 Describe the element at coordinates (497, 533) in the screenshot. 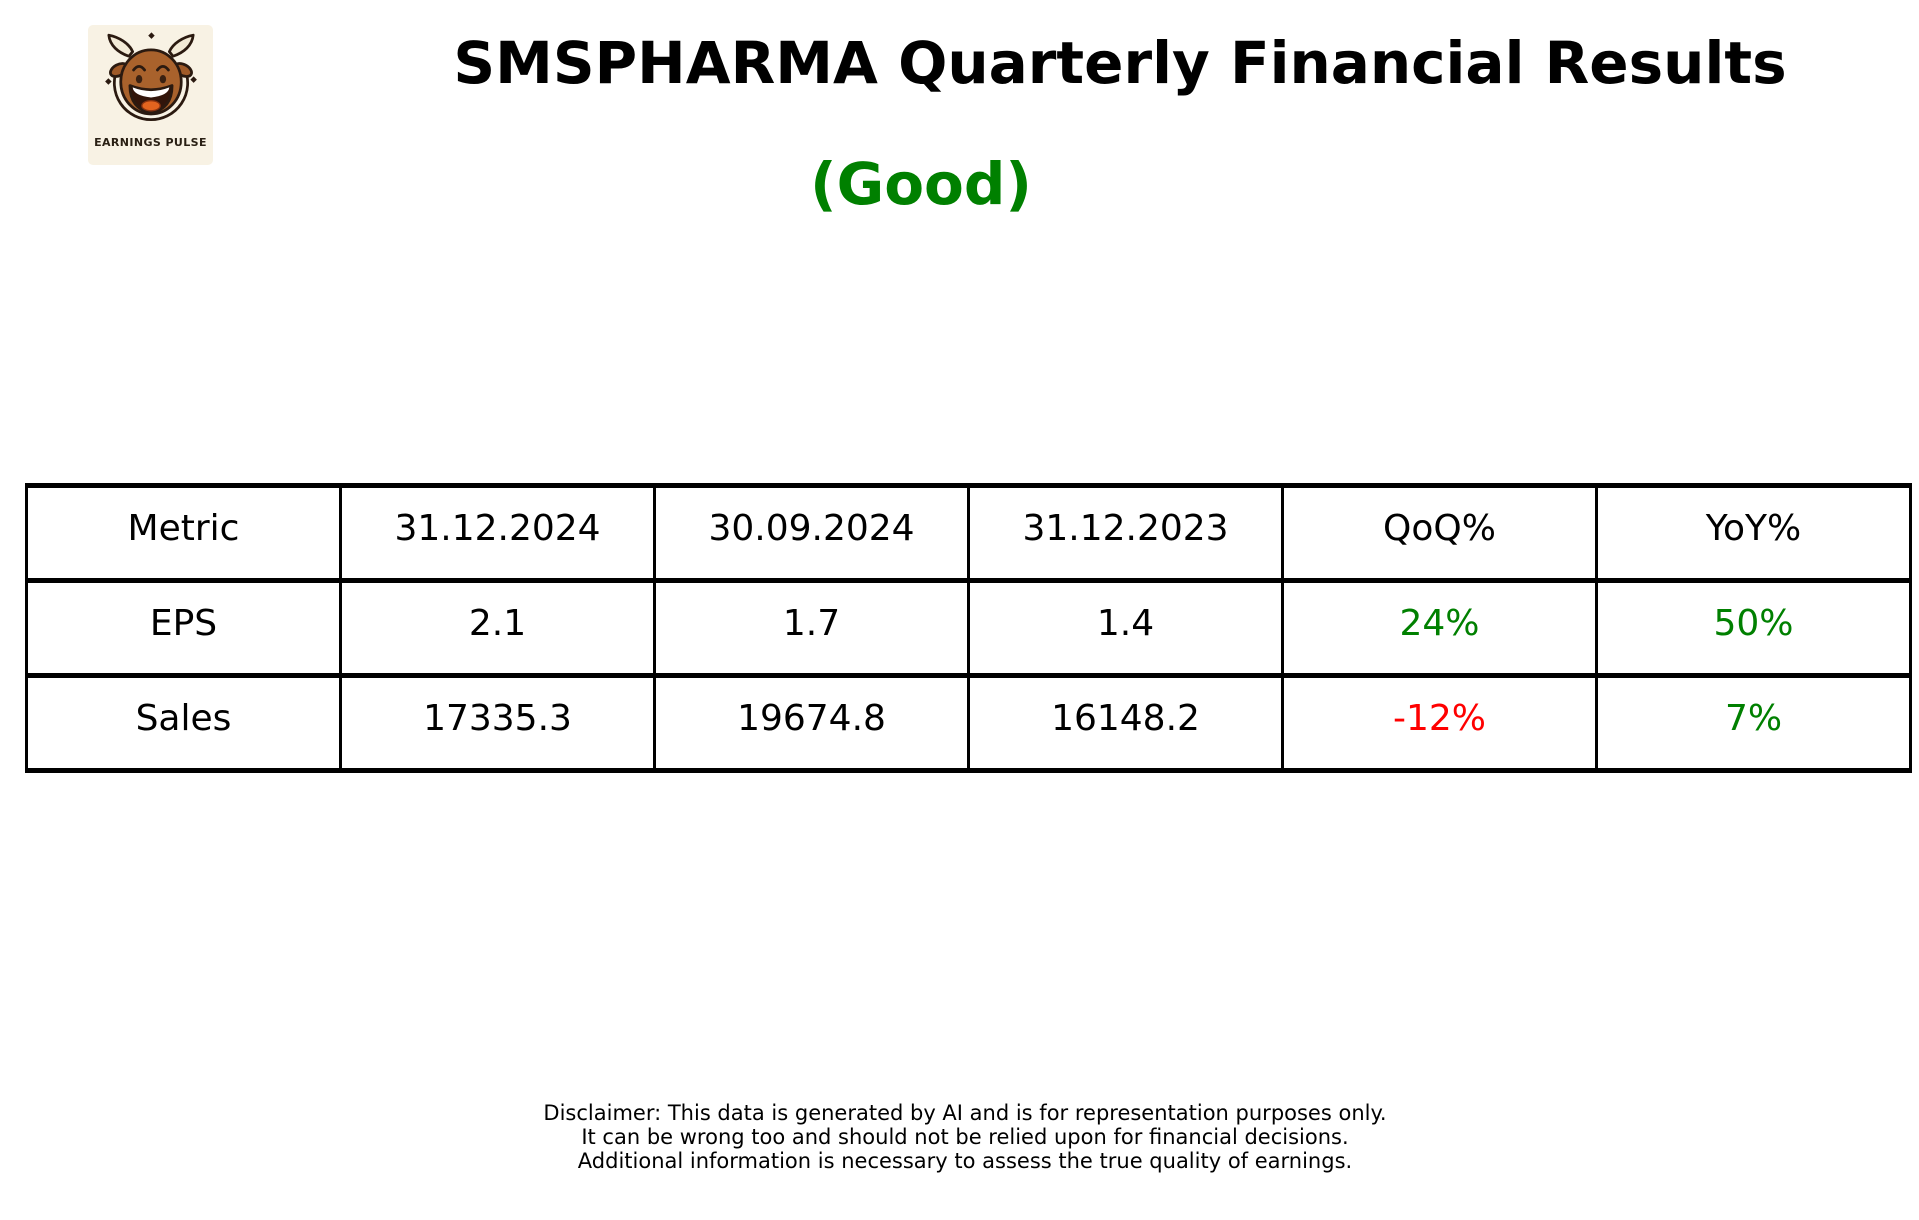

I see `col-header-current-quarter: 31.12.2024` at that location.